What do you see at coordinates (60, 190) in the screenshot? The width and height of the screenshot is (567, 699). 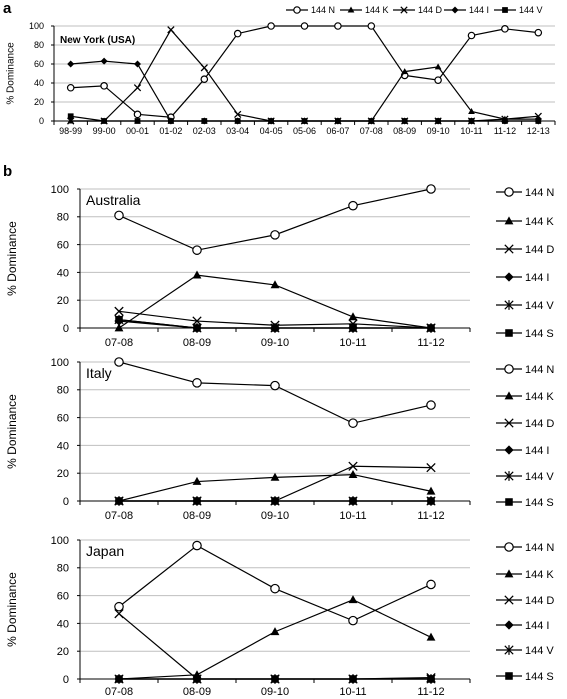 I see `y-tick-label: 100` at bounding box center [60, 190].